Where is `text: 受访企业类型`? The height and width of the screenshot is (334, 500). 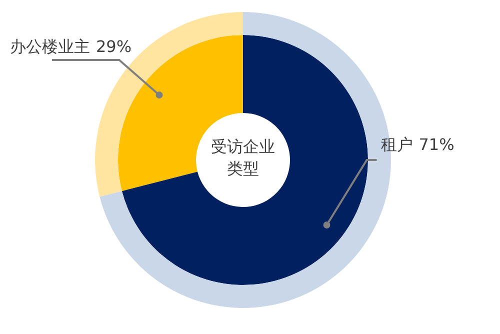 text: 受访企业类型 is located at coordinates (243, 157).